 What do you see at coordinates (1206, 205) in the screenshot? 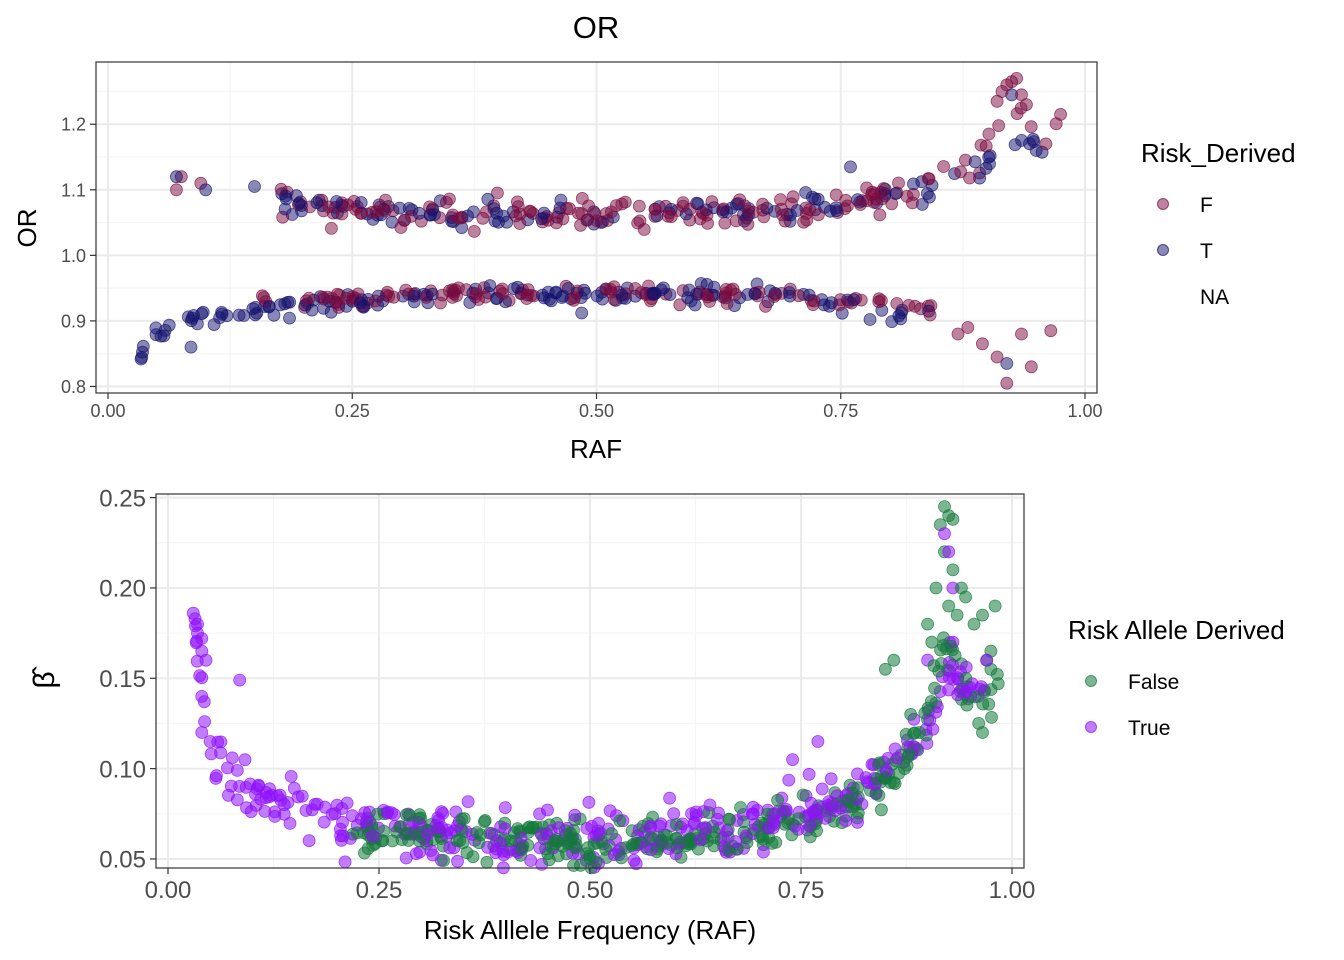
I see `or-legend-label-f: F` at bounding box center [1206, 205].